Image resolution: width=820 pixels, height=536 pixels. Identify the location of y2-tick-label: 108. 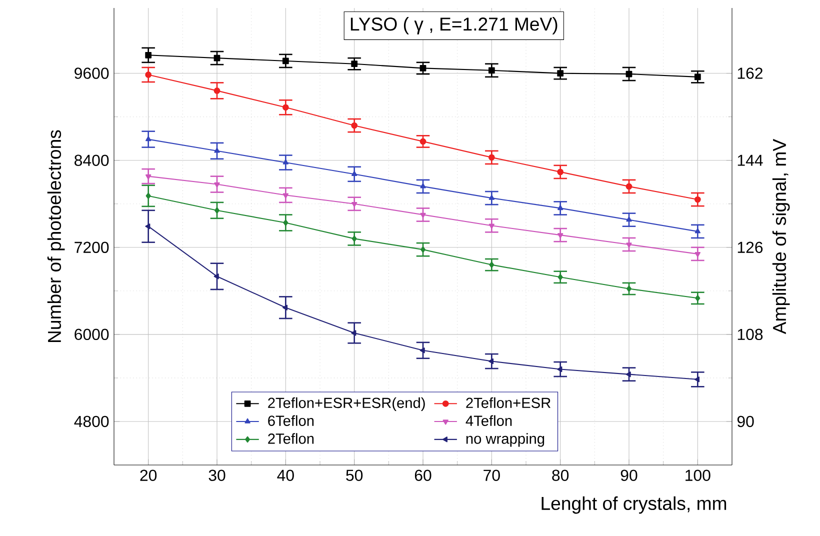
(750, 334).